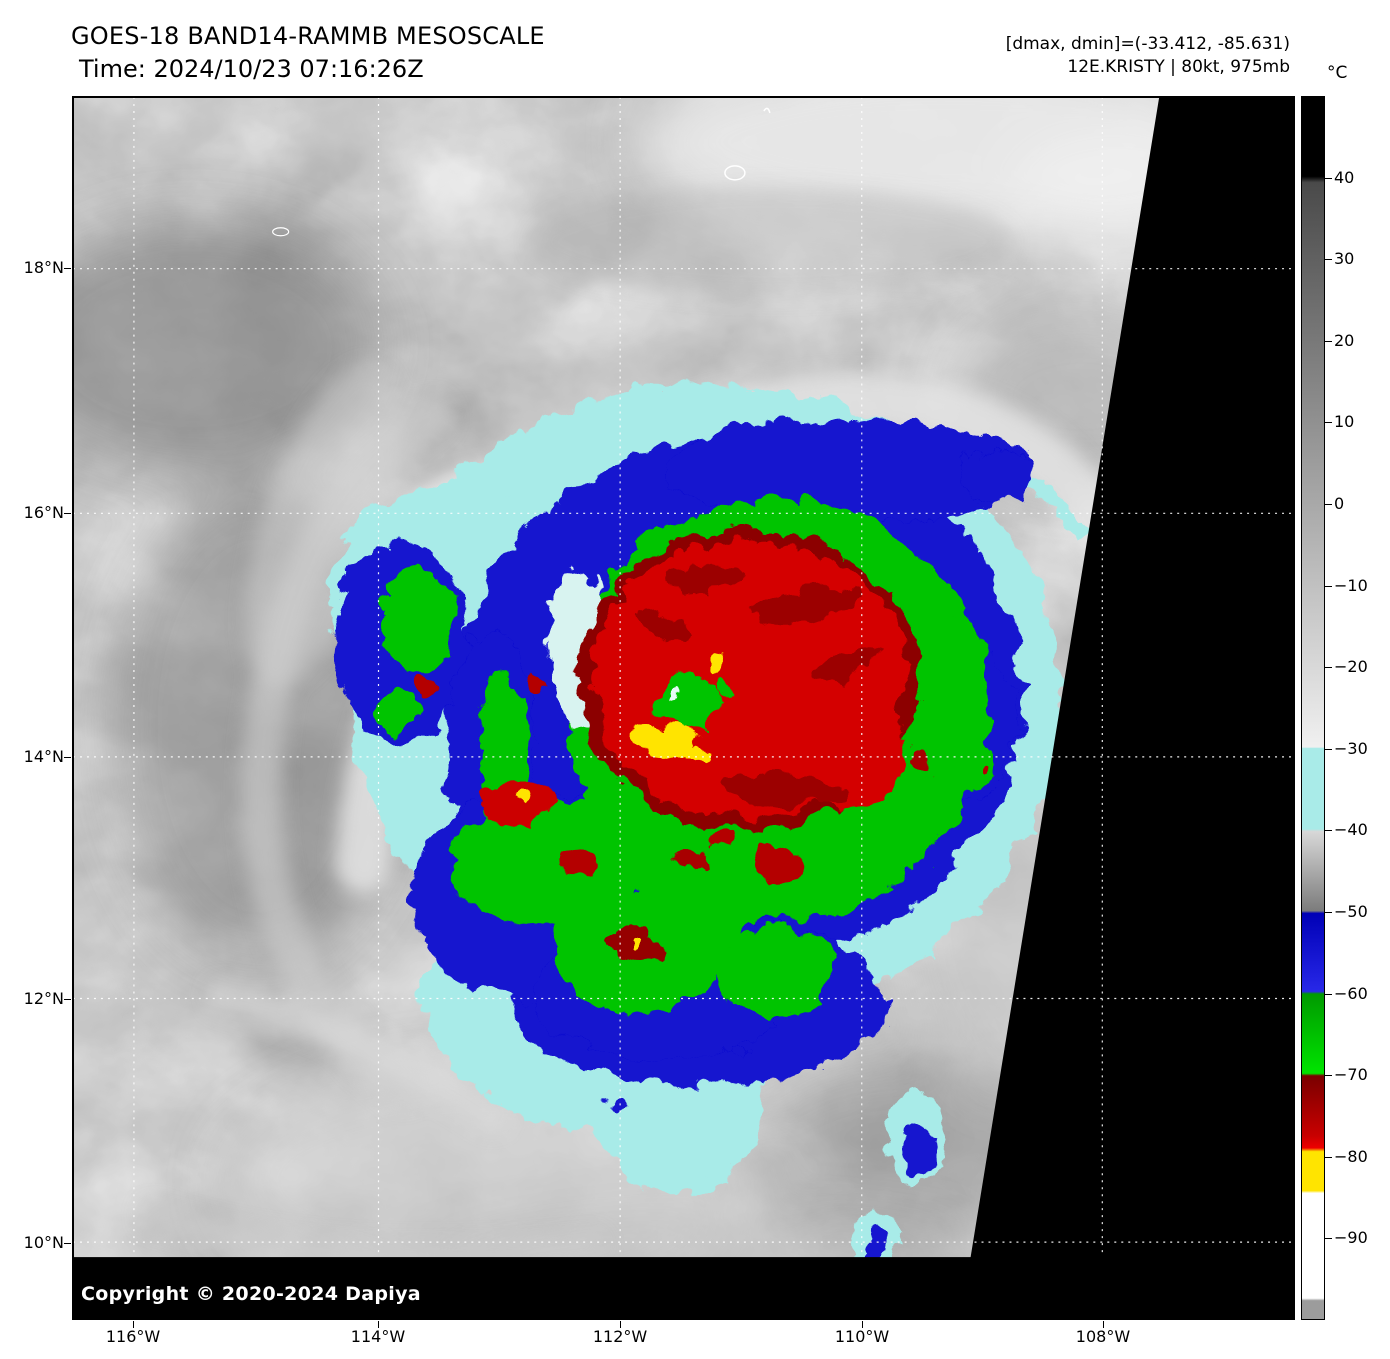  What do you see at coordinates (378, 1336) in the screenshot?
I see `lon-label: 114°W` at bounding box center [378, 1336].